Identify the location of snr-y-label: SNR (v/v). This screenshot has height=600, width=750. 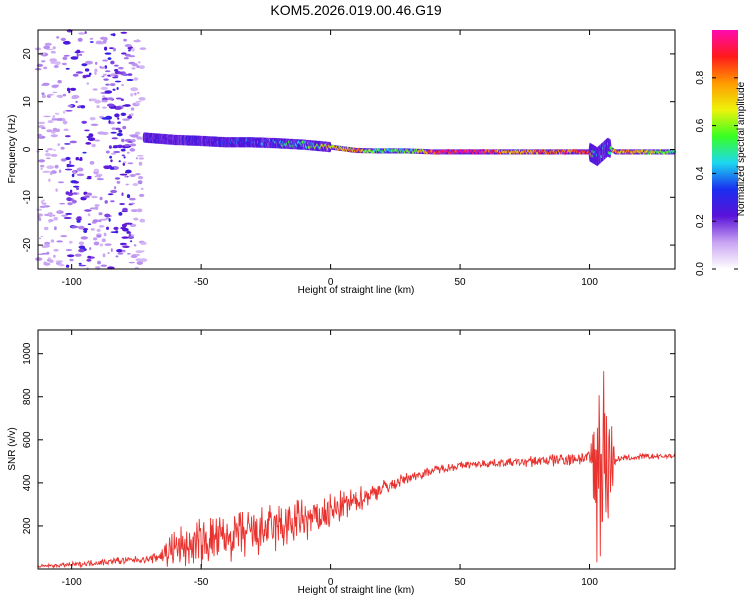
(12, 448).